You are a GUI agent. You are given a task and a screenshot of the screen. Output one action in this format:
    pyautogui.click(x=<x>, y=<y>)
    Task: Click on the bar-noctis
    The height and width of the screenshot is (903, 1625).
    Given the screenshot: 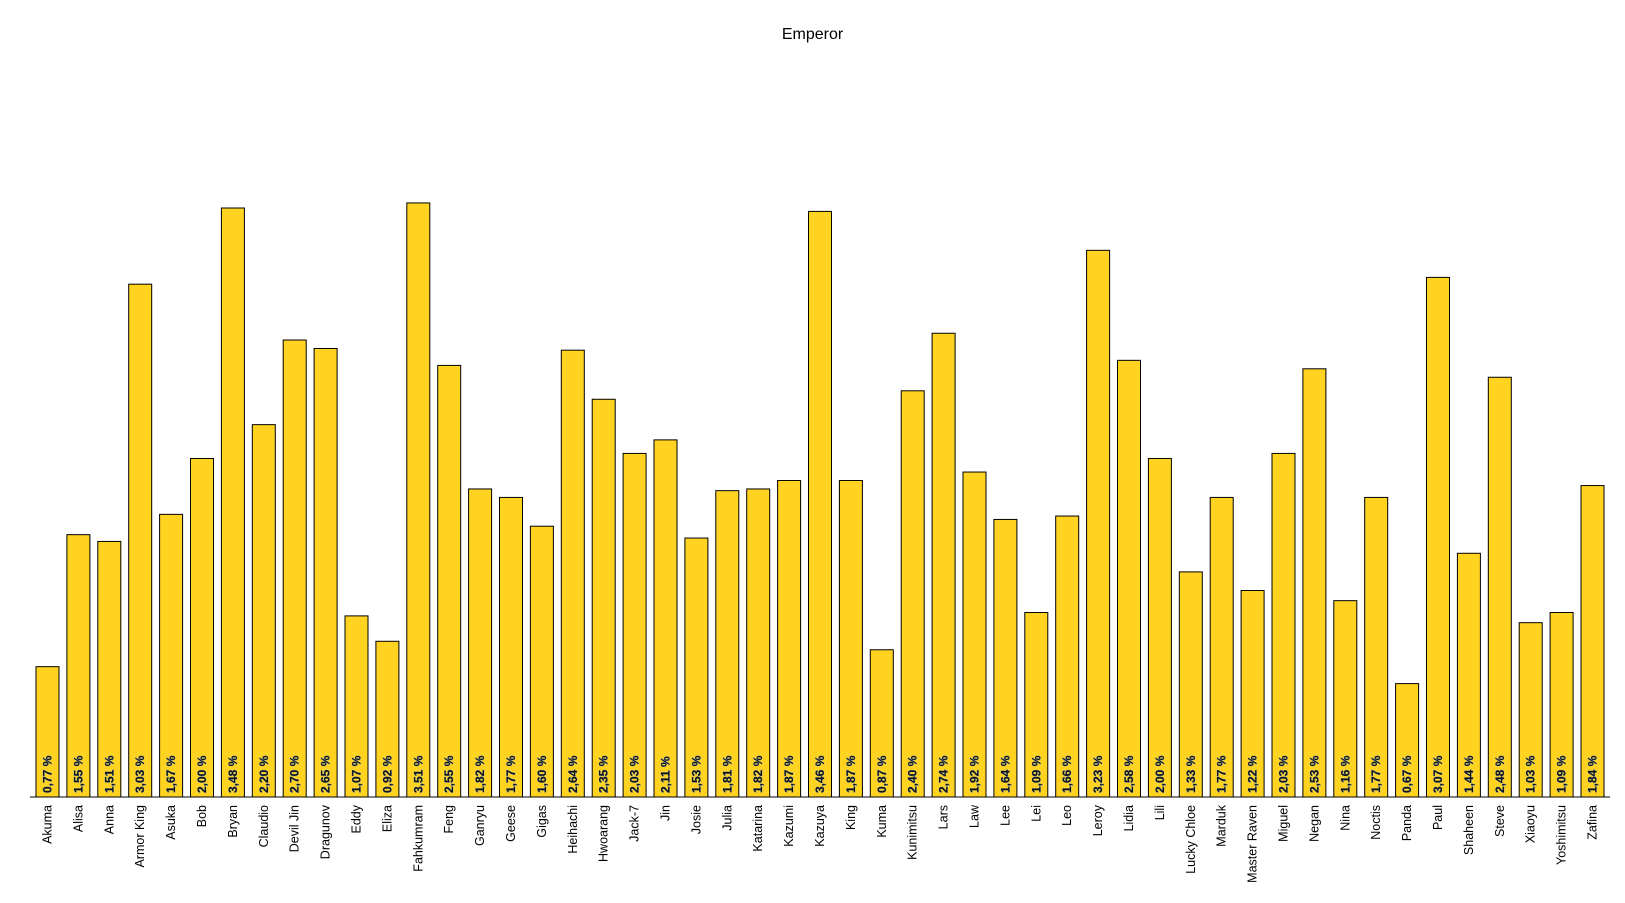 What is the action you would take?
    pyautogui.click(x=1376, y=647)
    